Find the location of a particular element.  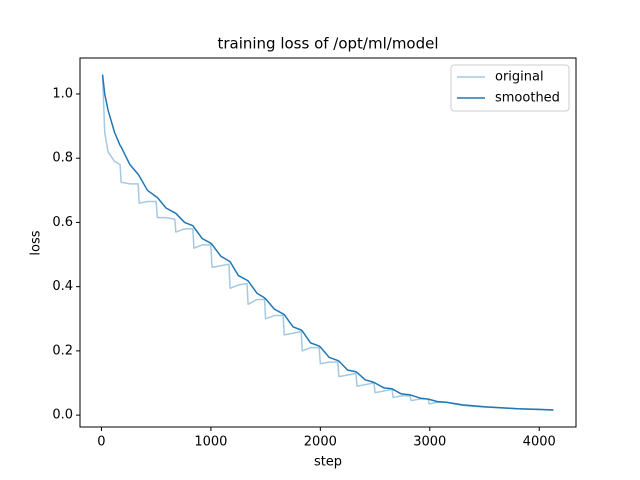

x-tick-label: 0 is located at coordinates (101, 442).